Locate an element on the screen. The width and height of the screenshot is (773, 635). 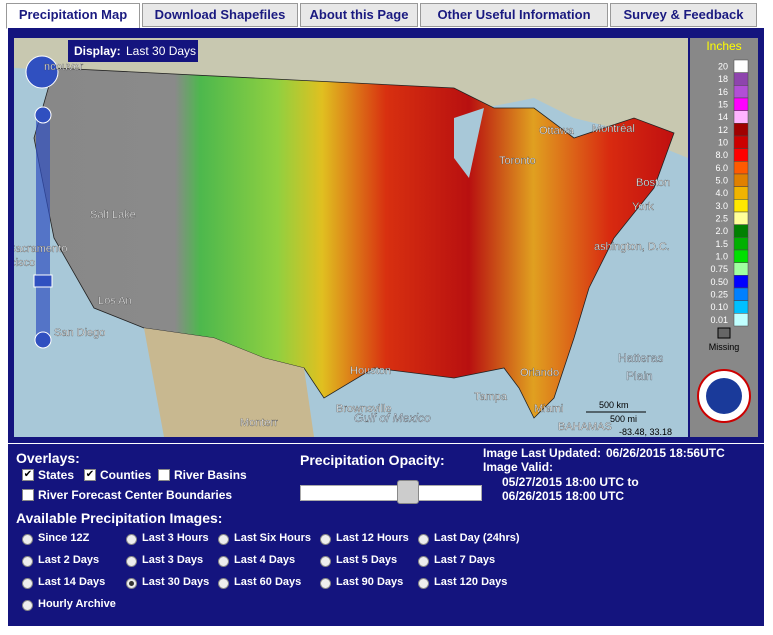
place-label: Ottawa is located at coordinates (557, 131).